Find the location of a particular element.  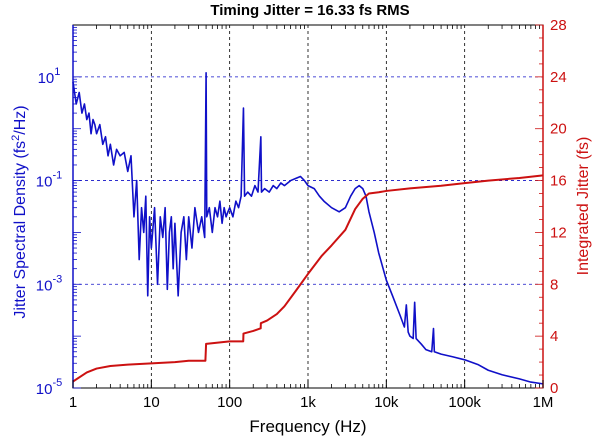

chart-title: Timing Jitter = 16.33 fs RMS is located at coordinates (309, 10).